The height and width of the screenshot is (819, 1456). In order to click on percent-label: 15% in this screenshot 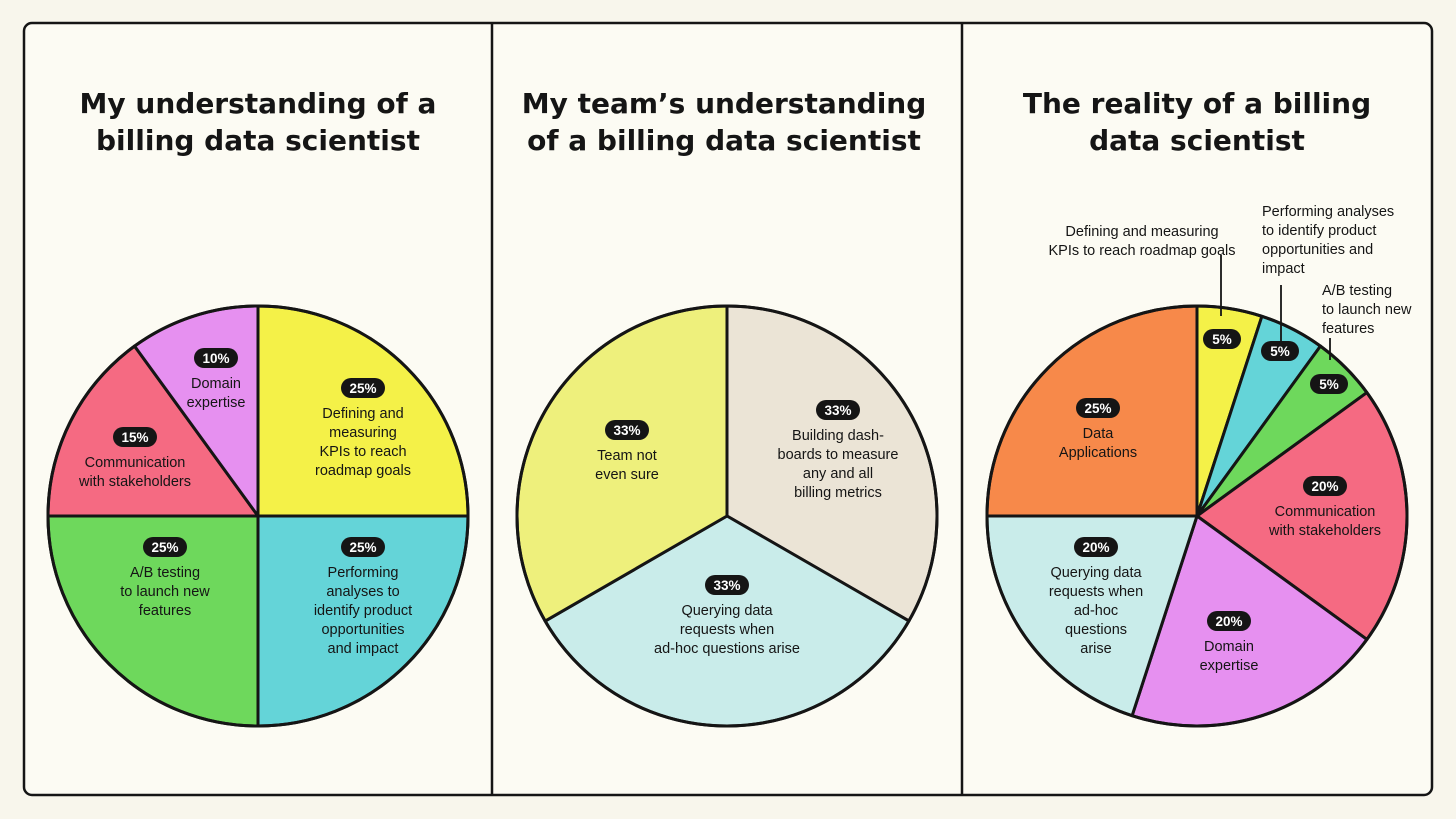, I will do `click(134, 437)`.